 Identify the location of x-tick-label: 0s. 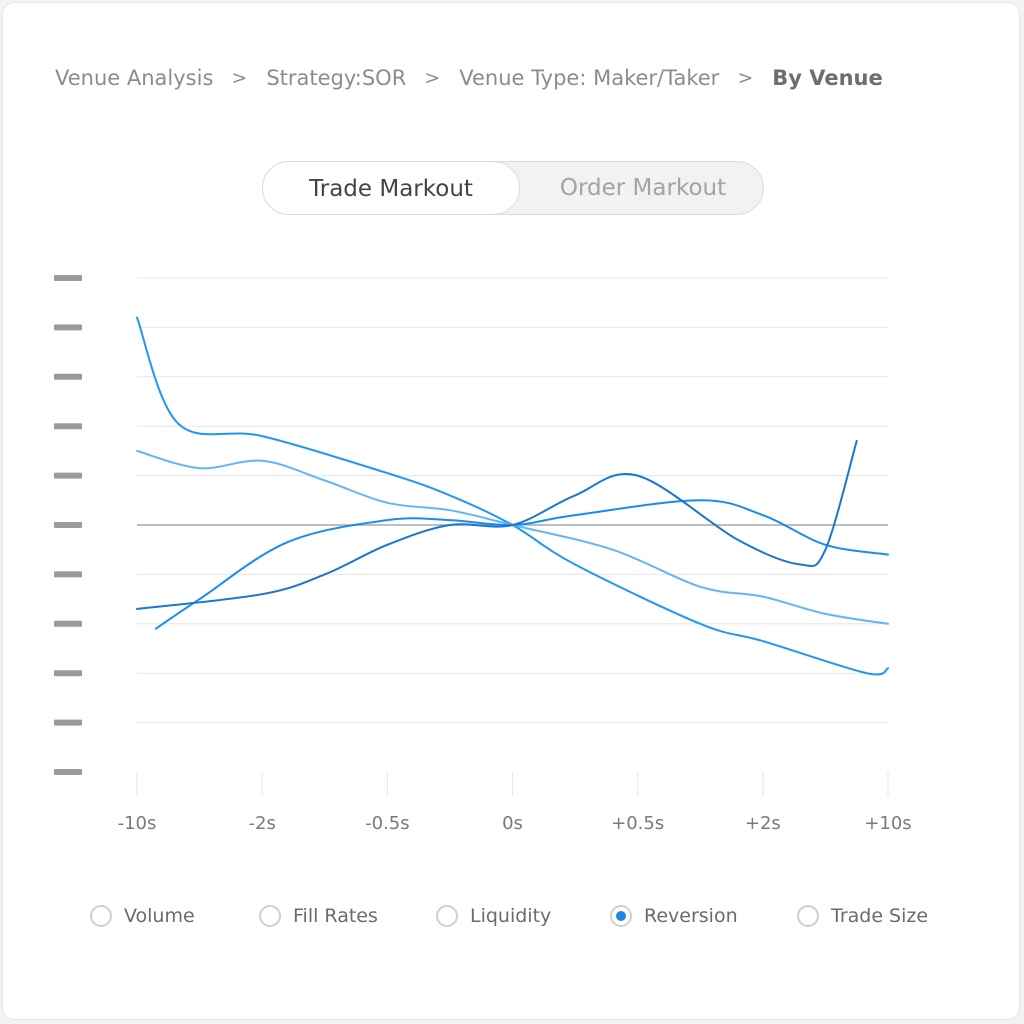
(512, 823).